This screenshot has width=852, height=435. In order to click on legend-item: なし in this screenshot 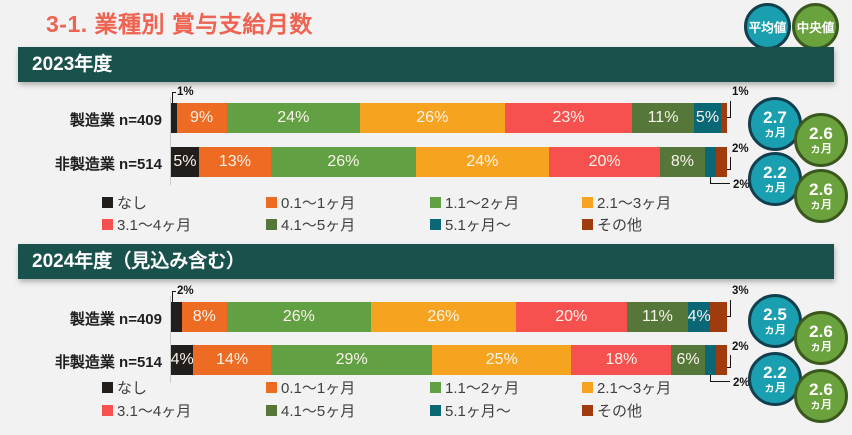, I will do `click(124, 388)`.